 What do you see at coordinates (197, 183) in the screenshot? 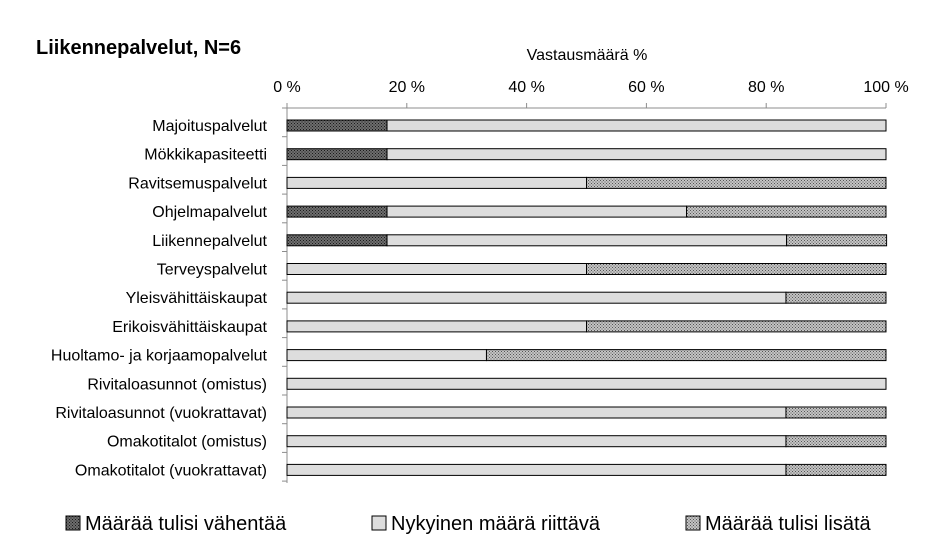
I see `category-label: Ravitsemuspalvelut` at bounding box center [197, 183].